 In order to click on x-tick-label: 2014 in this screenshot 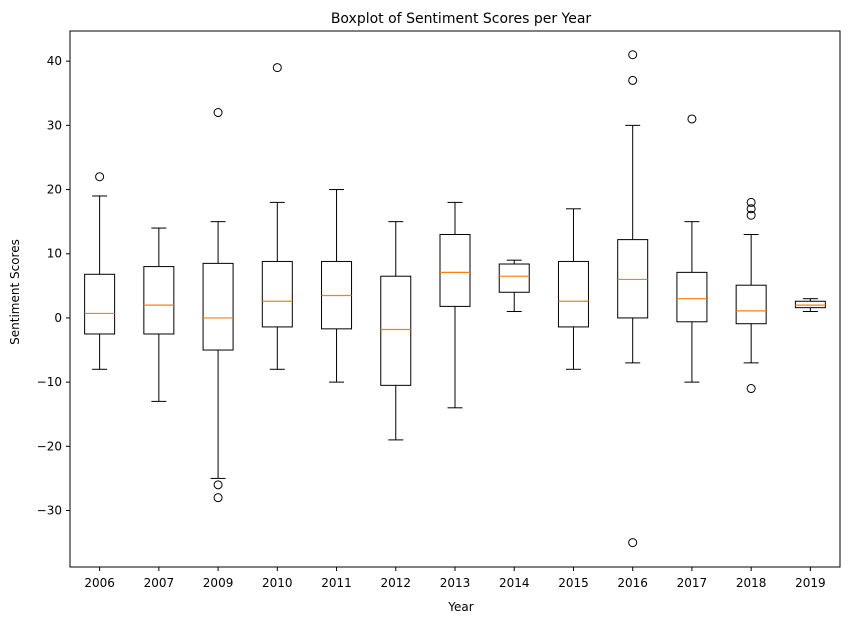, I will do `click(514, 583)`.